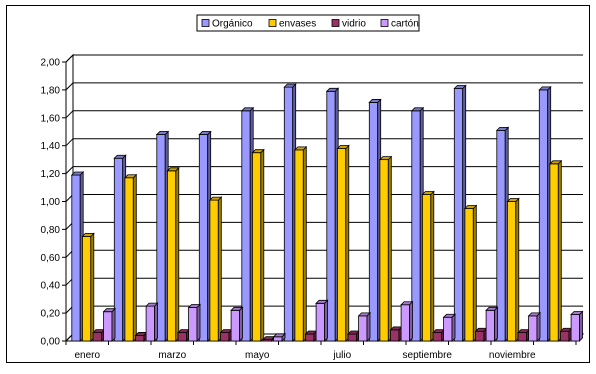  Describe the element at coordinates (51, 90) in the screenshot. I see `y-tick-label: 1,80` at that location.